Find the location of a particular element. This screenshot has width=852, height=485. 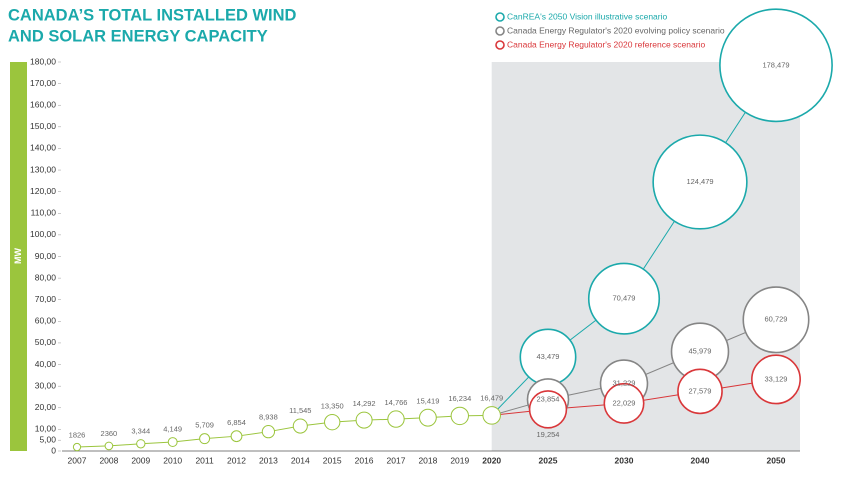

value-label: 15,419 is located at coordinates (427, 400).